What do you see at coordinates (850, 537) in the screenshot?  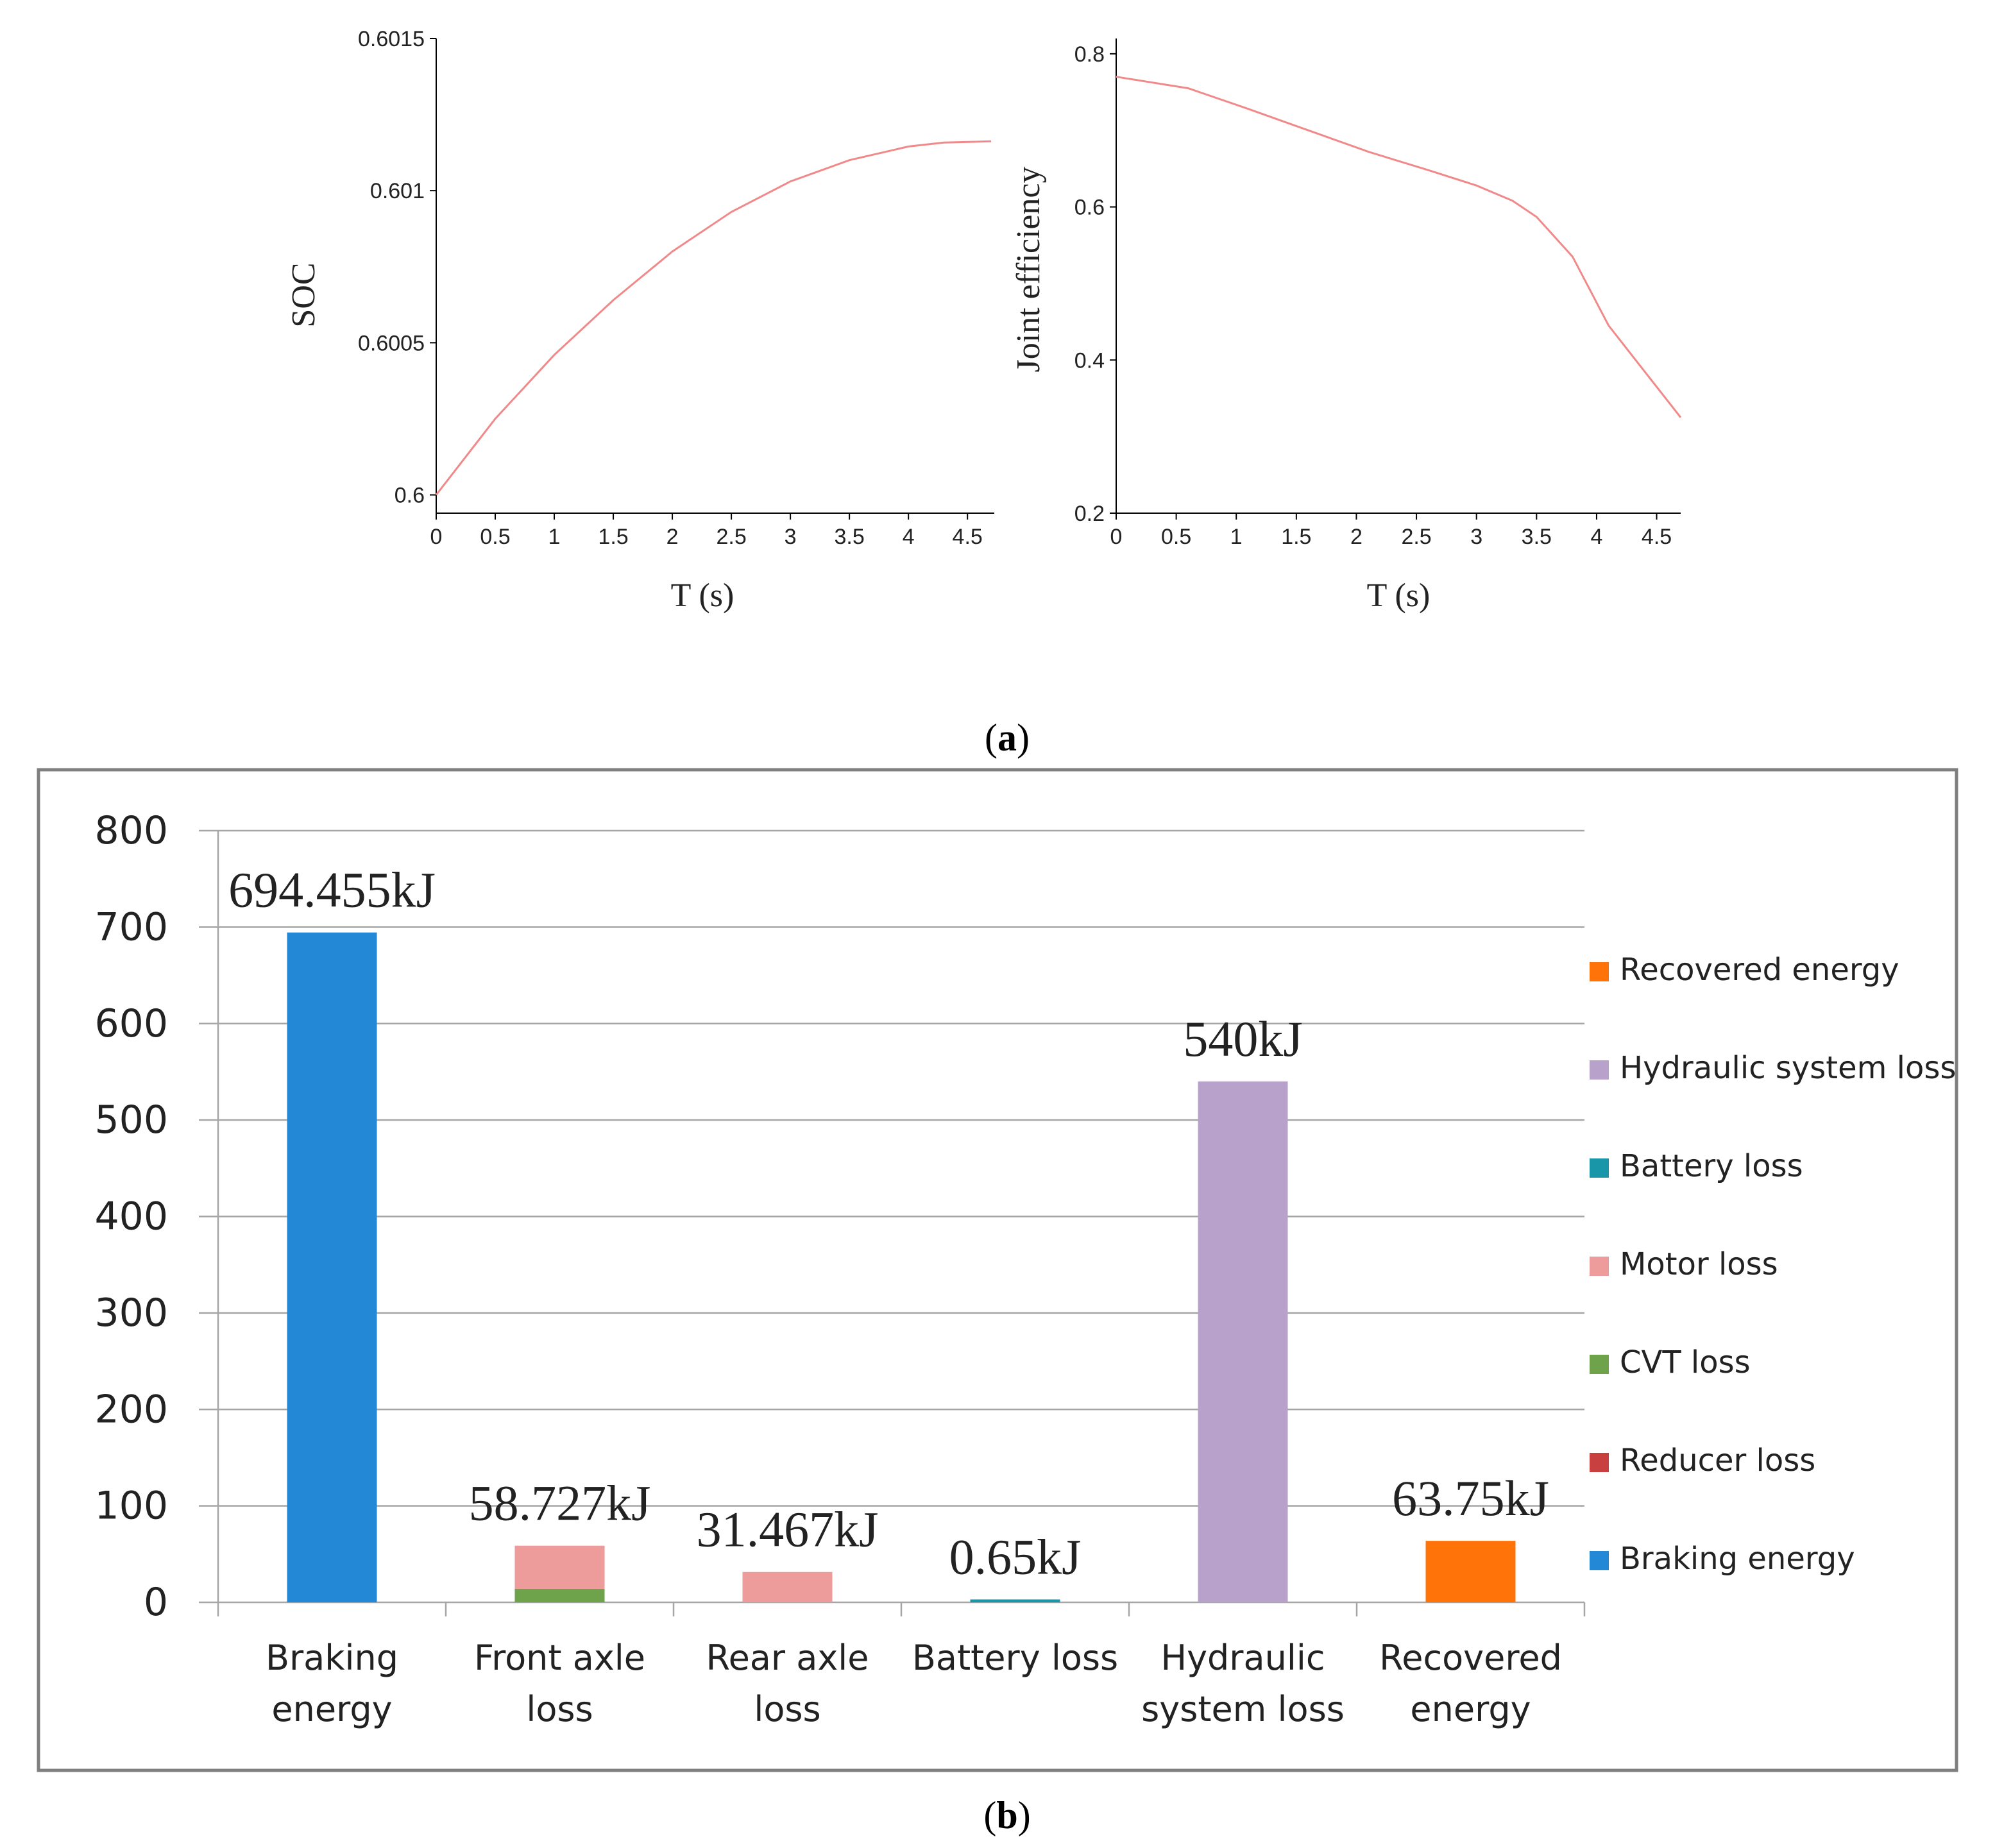 I see `a1-xtick-label: 3.5` at bounding box center [850, 537].